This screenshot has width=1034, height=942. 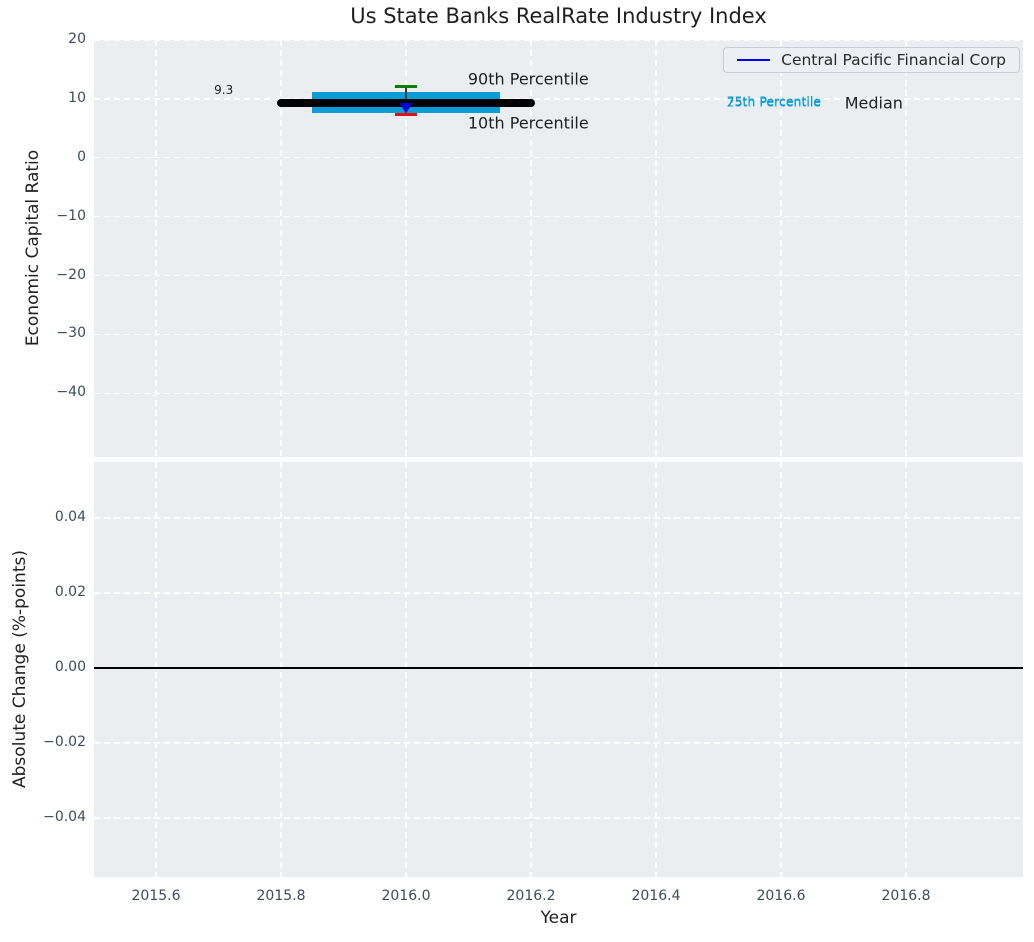 I want to click on annotation-90th-percentile: 90th Percentile, so click(x=528, y=79).